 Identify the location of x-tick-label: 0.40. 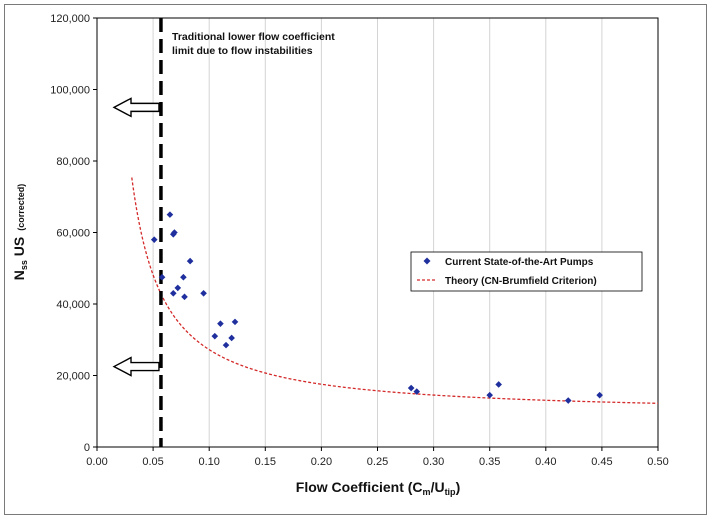
(545, 462).